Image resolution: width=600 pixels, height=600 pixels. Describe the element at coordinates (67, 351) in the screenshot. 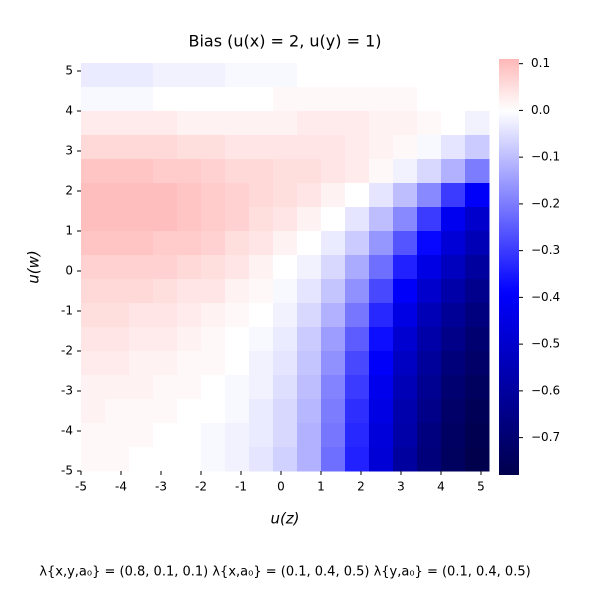

I see `y-tick-label: -2` at that location.